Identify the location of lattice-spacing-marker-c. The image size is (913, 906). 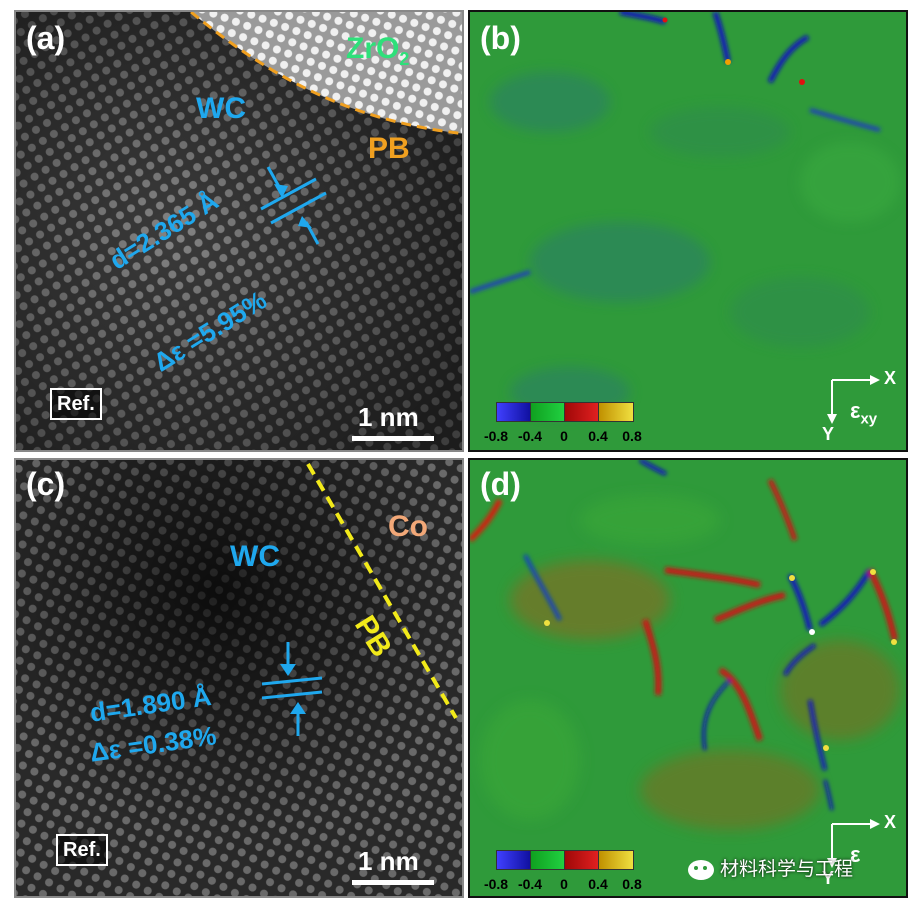
(292, 689).